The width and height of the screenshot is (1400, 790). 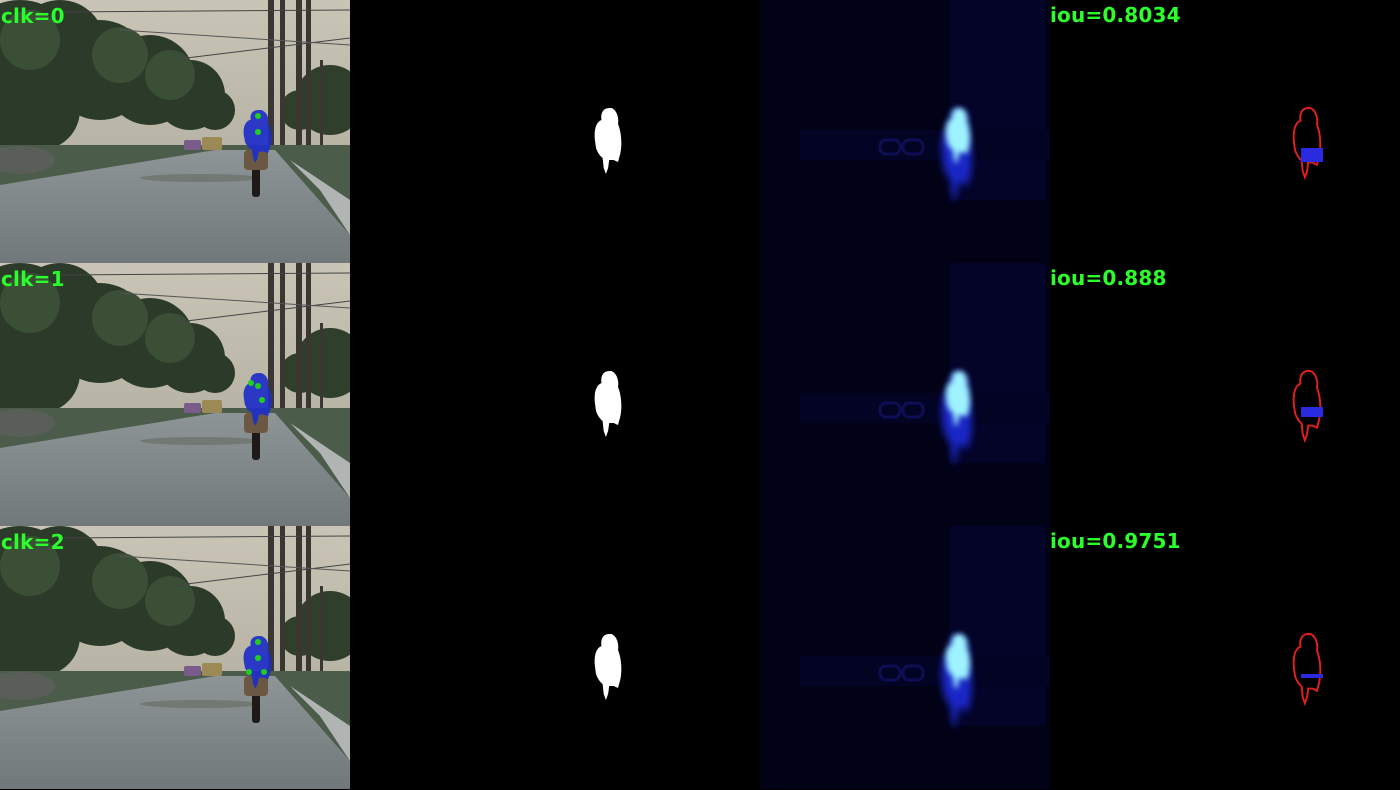 I want to click on click-count-label: clk=2, so click(x=33, y=542).